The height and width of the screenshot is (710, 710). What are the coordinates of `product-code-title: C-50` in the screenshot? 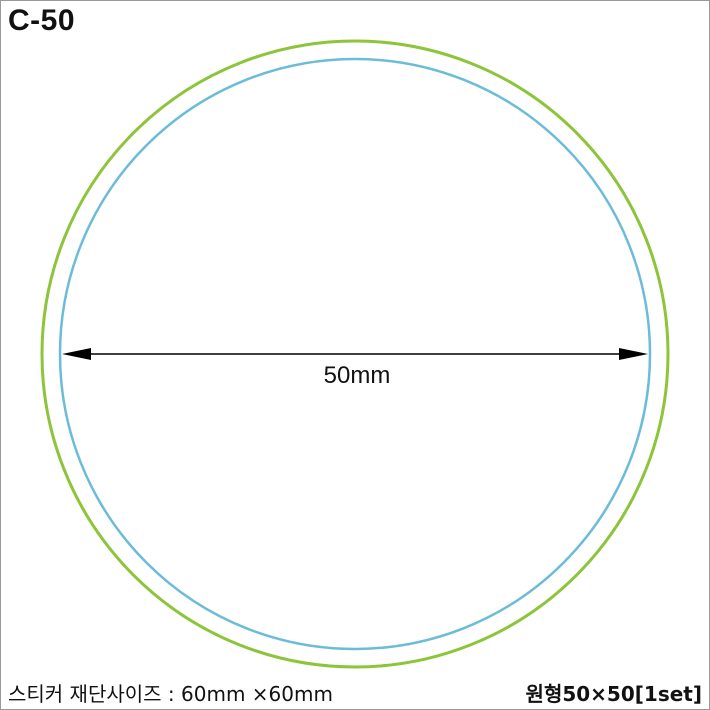 It's located at (42, 20).